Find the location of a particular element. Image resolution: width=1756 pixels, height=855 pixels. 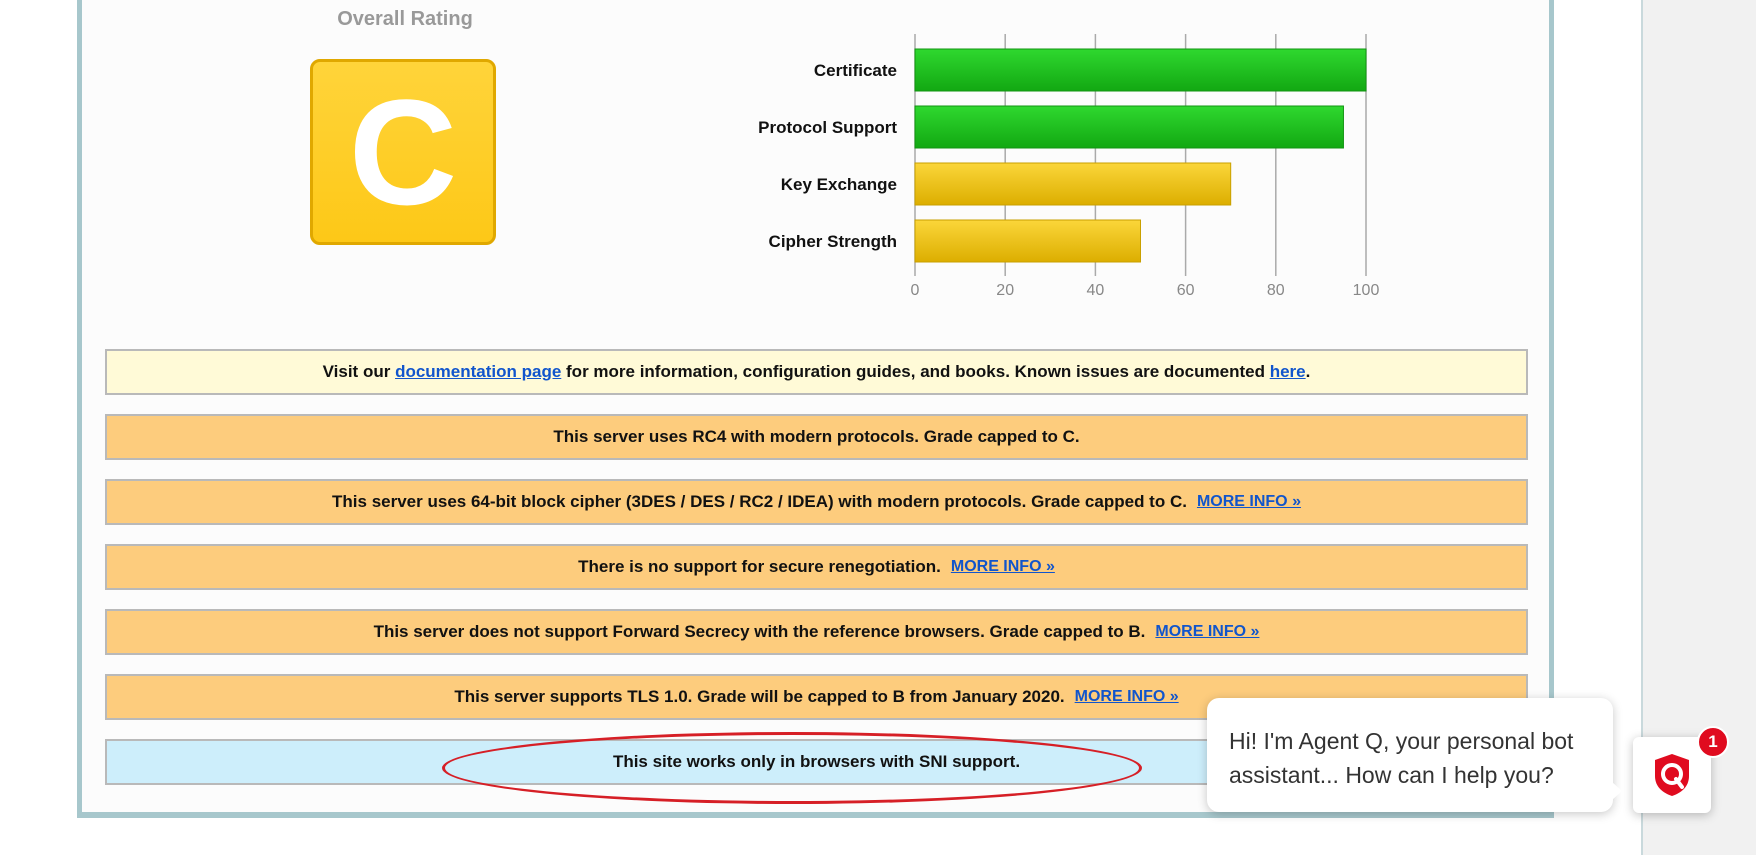

category-label: Key Exchange is located at coordinates (839, 184).